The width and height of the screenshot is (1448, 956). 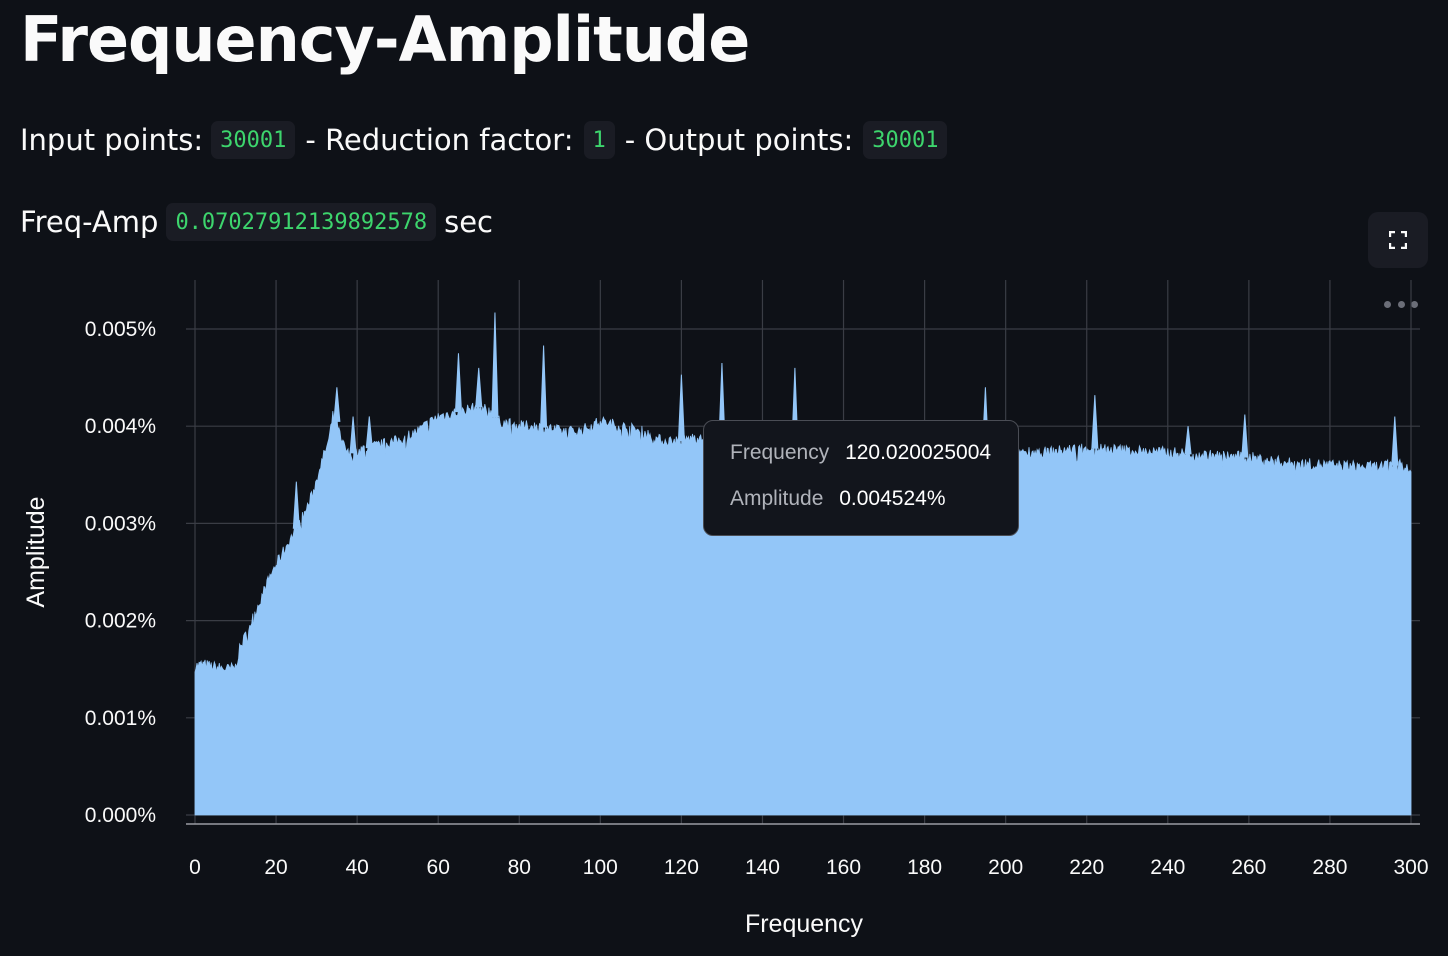 I want to click on x-tick-label: 260, so click(x=1248, y=867).